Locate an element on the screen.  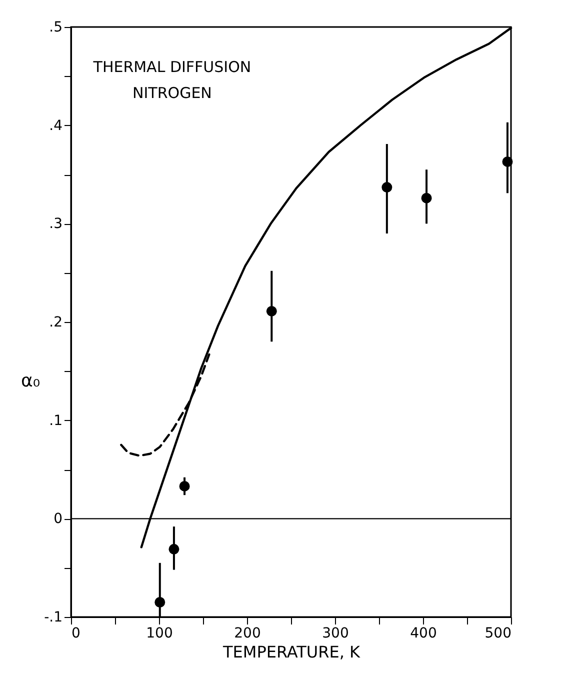
x-tick-label: 300 is located at coordinates (335, 634).